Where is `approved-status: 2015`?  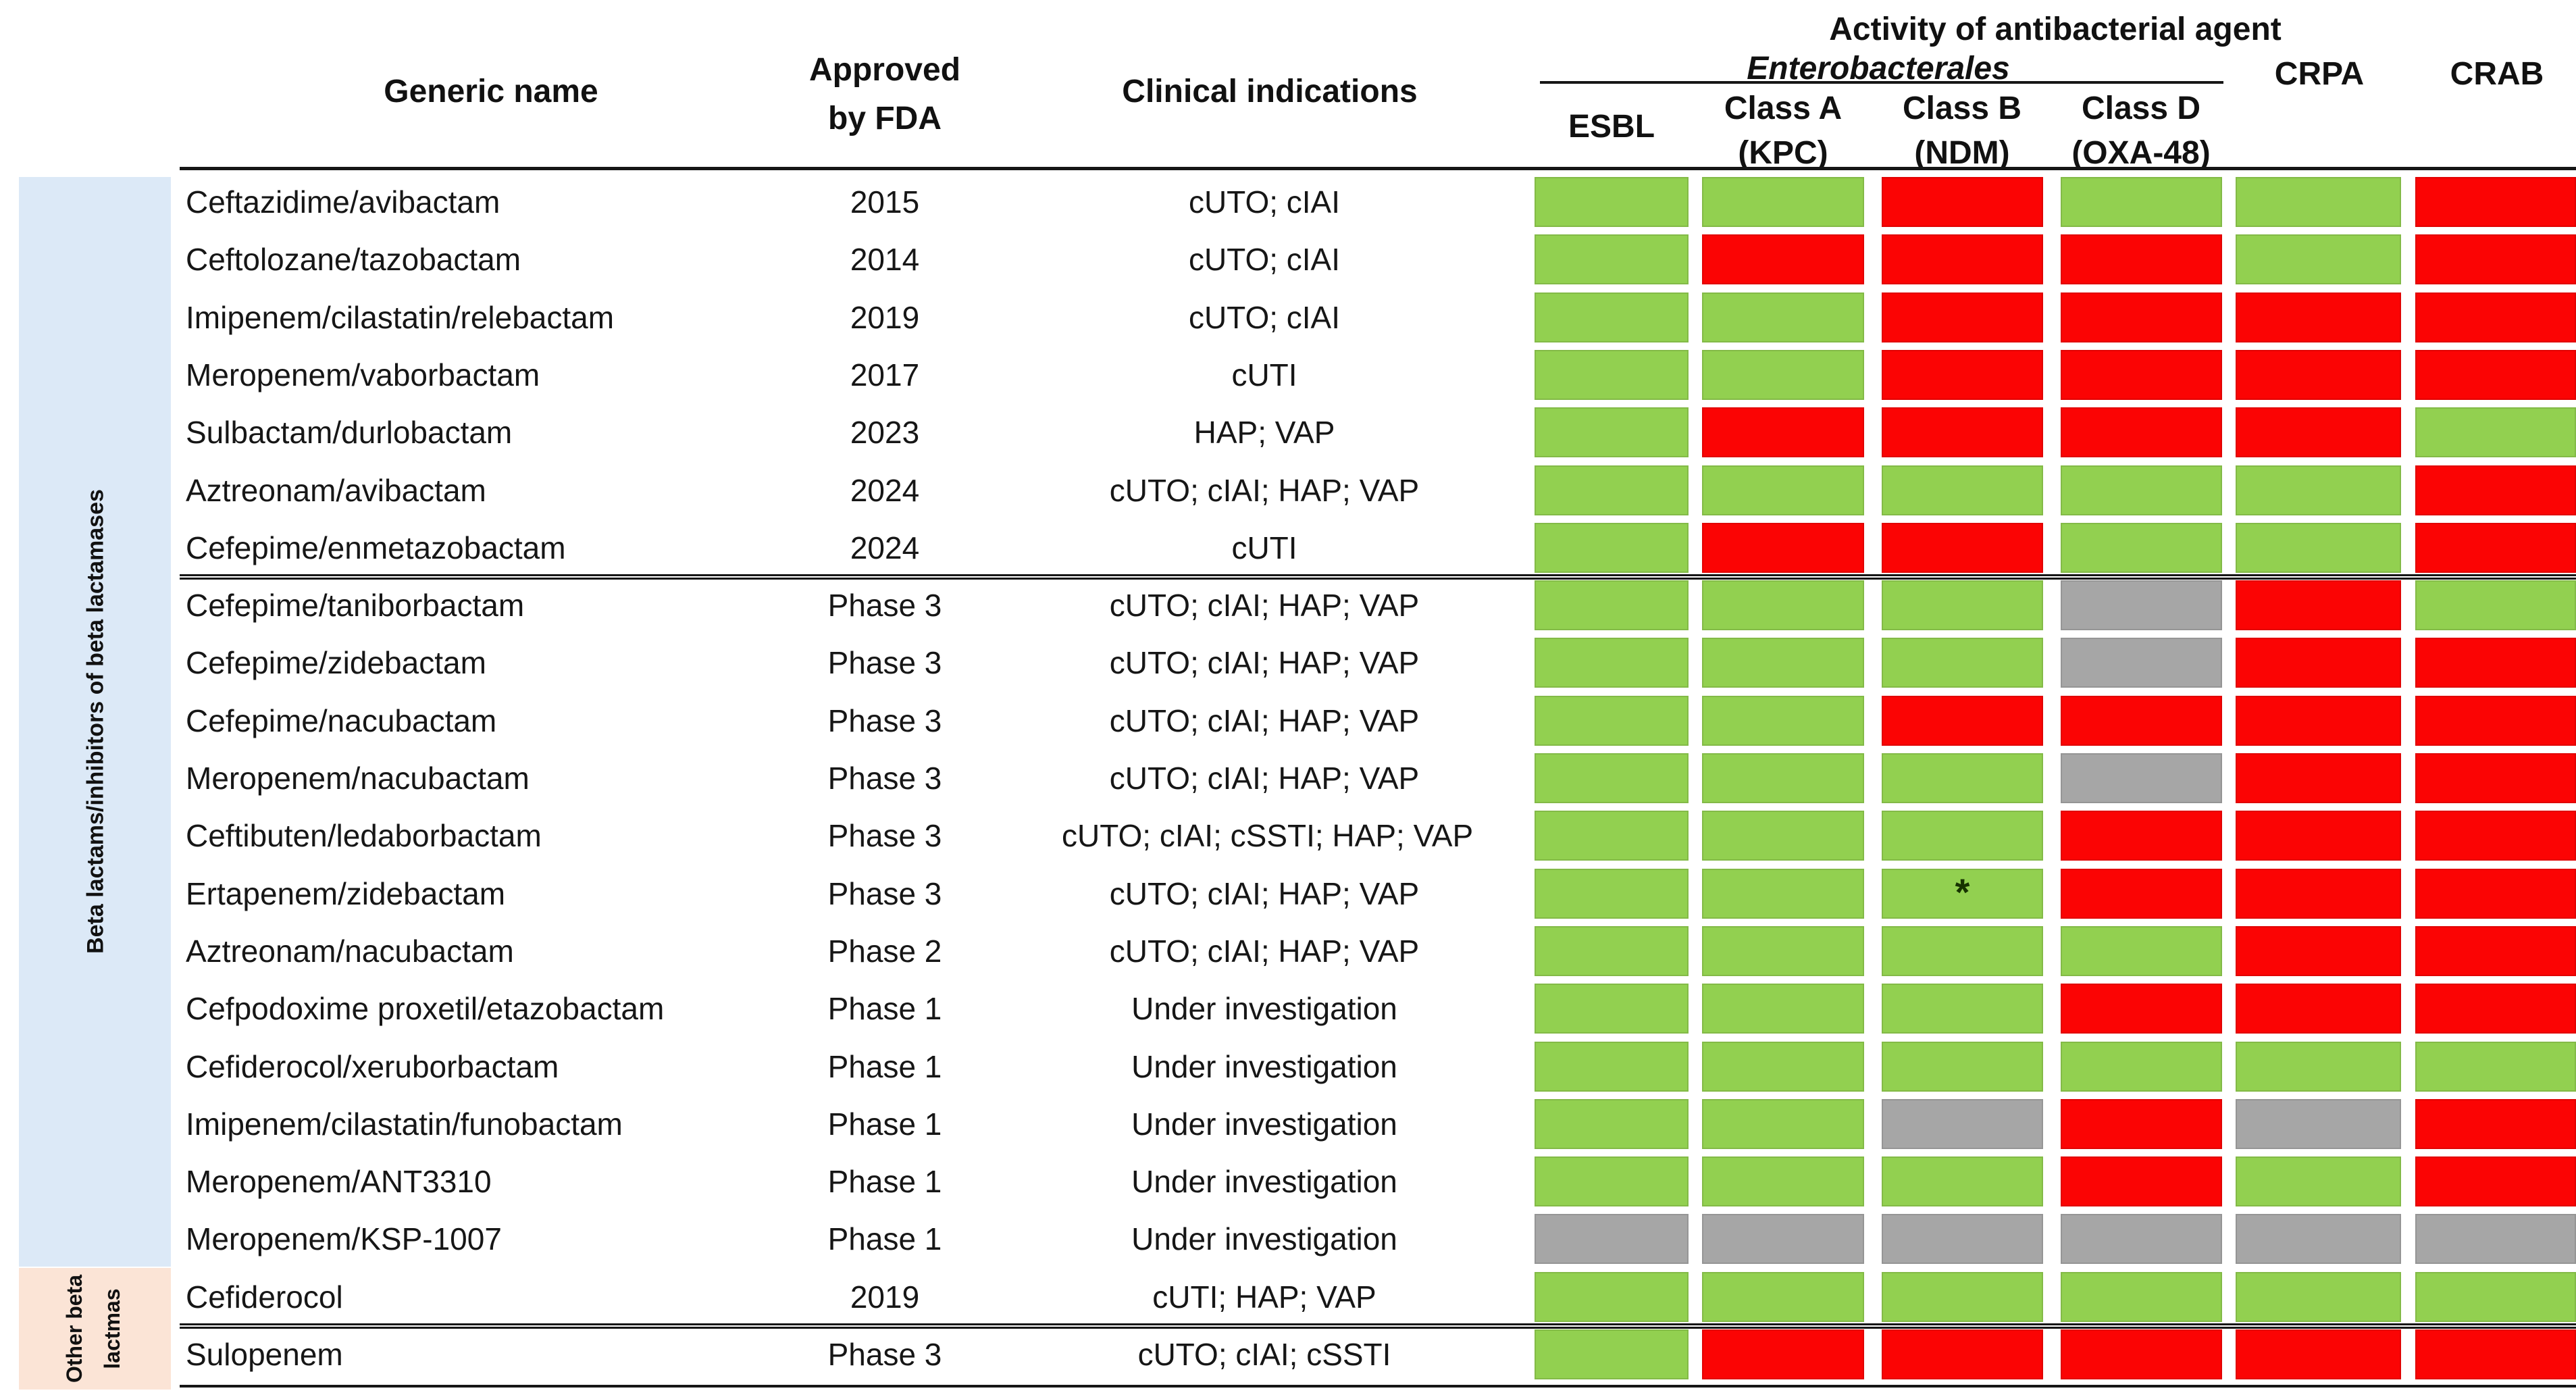
approved-status: 2015 is located at coordinates (885, 202).